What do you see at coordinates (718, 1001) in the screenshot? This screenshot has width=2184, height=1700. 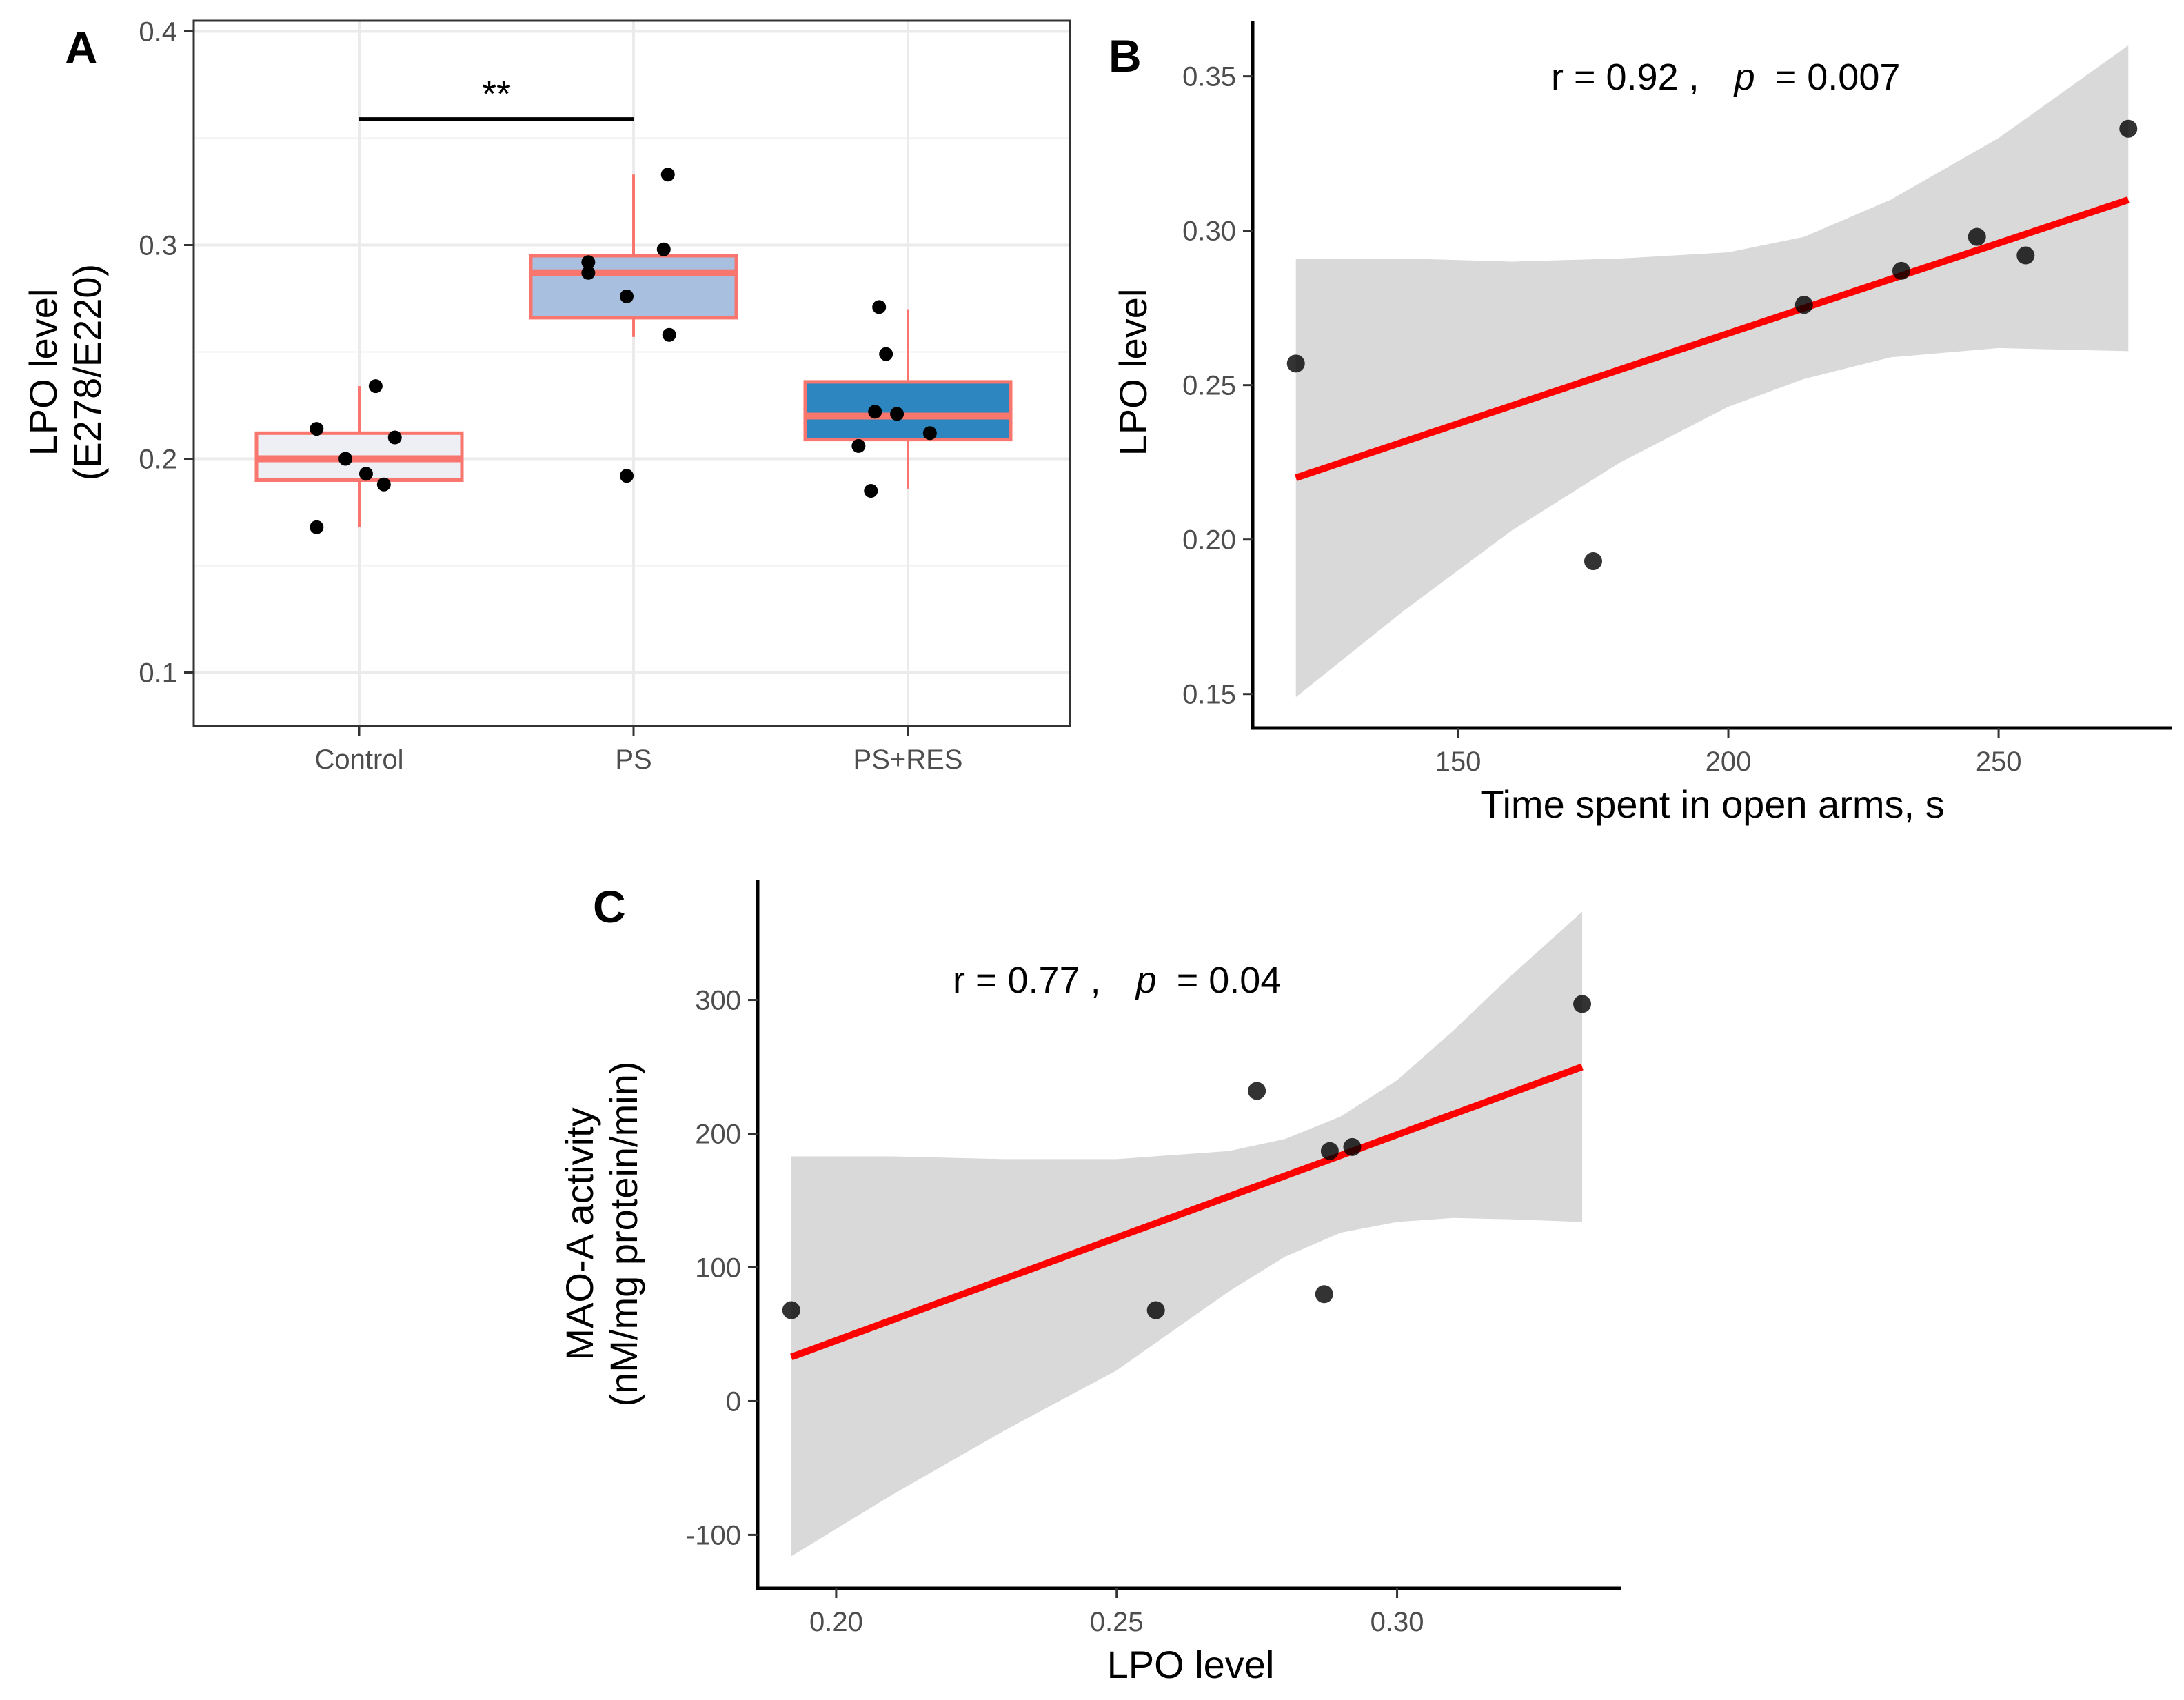 I see `y-tick-label: 300` at bounding box center [718, 1001].